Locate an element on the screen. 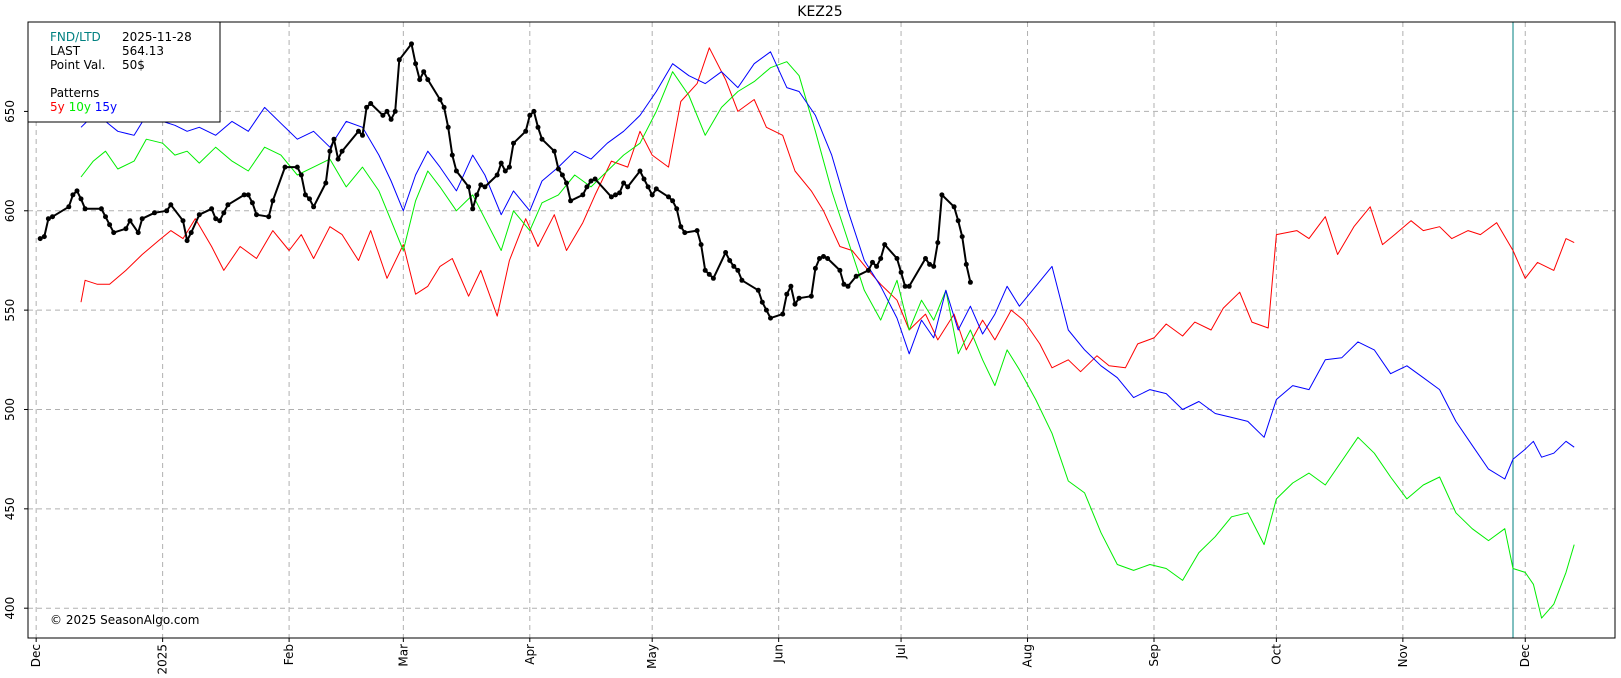 This screenshot has width=1621, height=678. patterns-label: Patterns is located at coordinates (74, 93).